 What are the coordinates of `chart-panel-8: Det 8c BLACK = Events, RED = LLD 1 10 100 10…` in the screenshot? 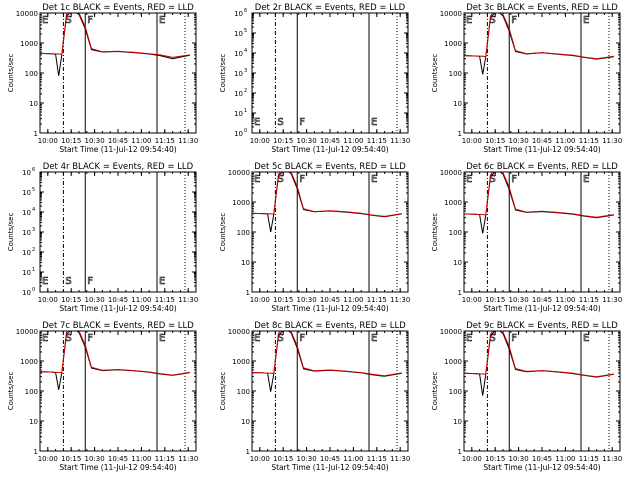 It's located at (314, 396).